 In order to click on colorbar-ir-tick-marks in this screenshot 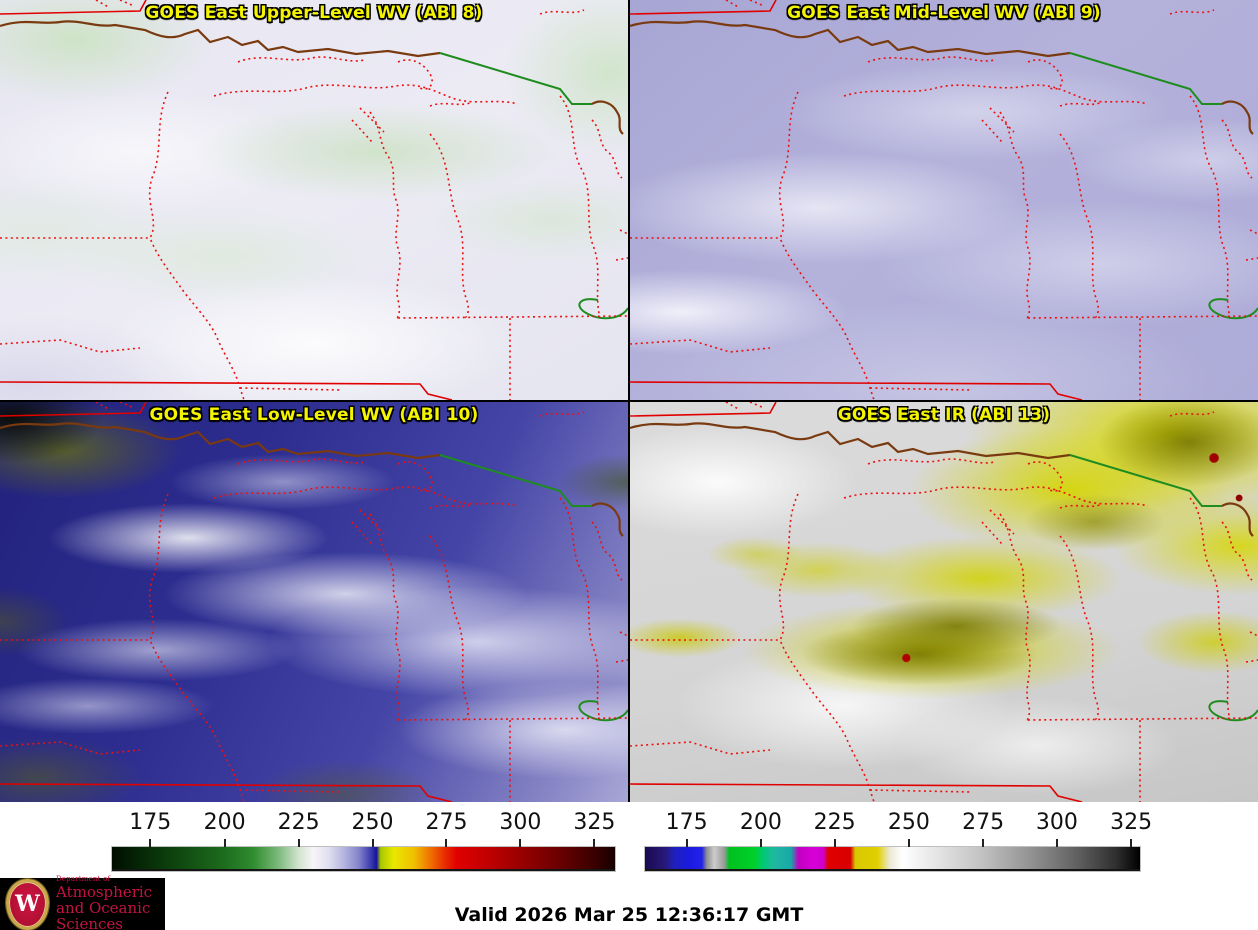, I will do `click(892, 842)`.